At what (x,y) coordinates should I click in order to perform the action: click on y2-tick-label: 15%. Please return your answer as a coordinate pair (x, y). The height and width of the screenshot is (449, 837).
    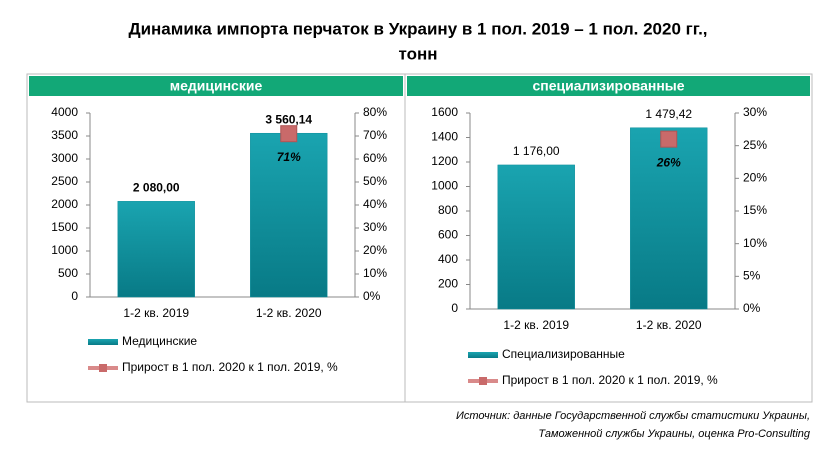
    Looking at the image, I should click on (755, 210).